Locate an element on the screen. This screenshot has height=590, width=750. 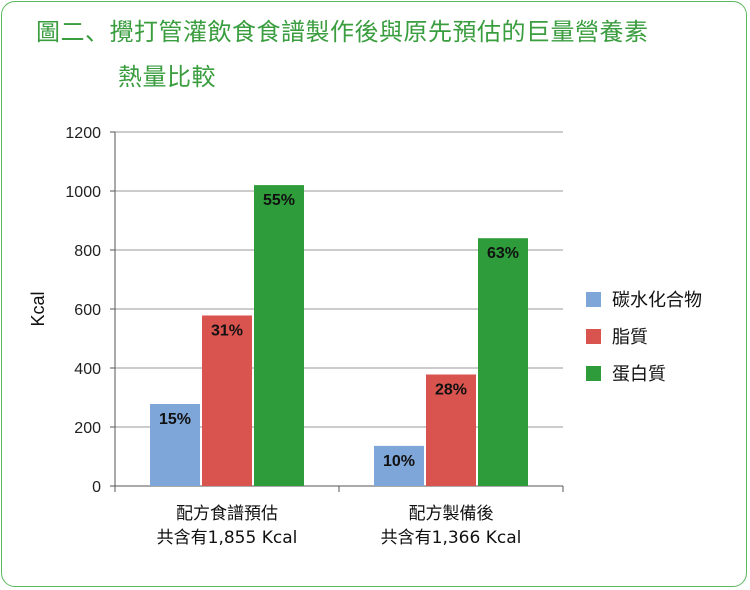
x-category-label: 共含有1,855 Kcal is located at coordinates (227, 538).